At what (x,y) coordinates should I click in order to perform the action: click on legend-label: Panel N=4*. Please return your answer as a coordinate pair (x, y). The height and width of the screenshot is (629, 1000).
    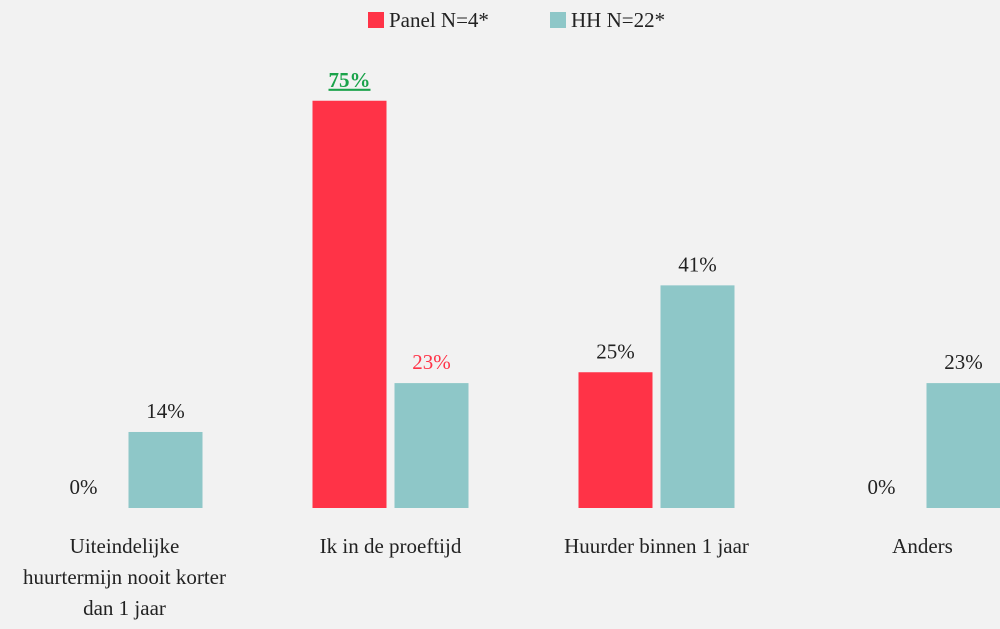
    Looking at the image, I should click on (439, 20).